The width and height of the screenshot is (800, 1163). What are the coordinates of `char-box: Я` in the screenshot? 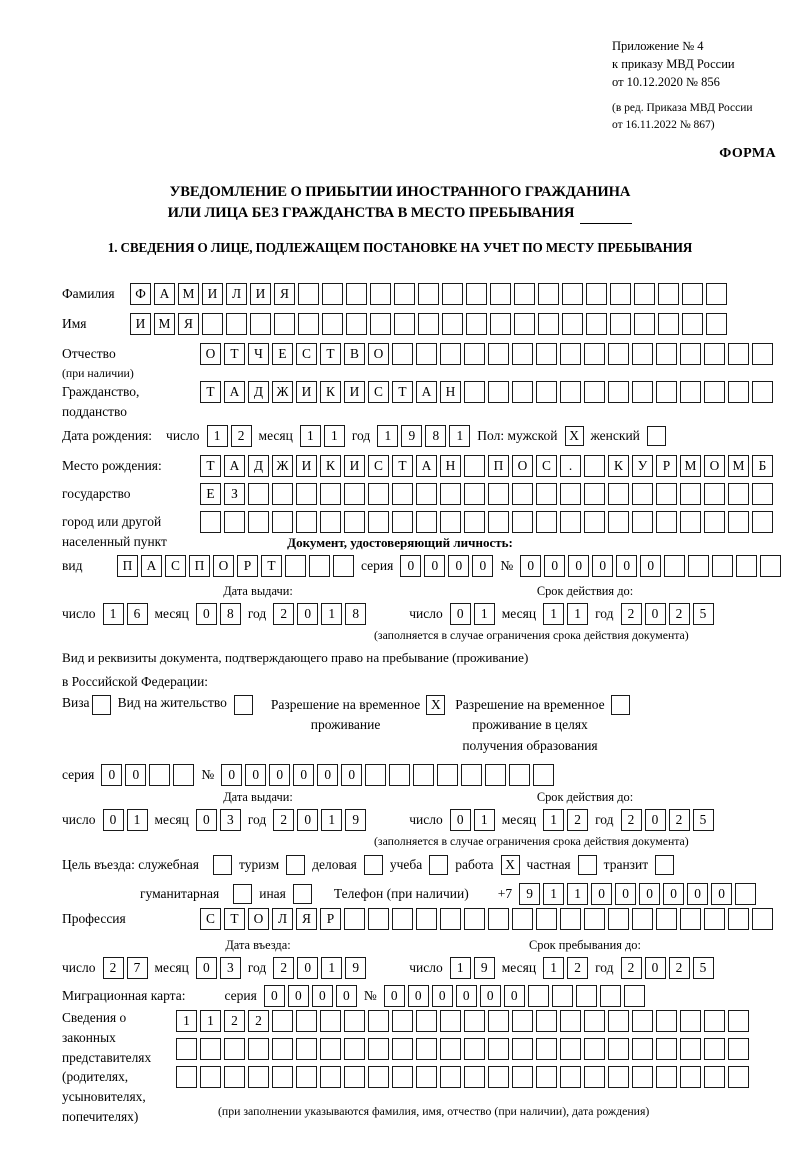 It's located at (284, 294).